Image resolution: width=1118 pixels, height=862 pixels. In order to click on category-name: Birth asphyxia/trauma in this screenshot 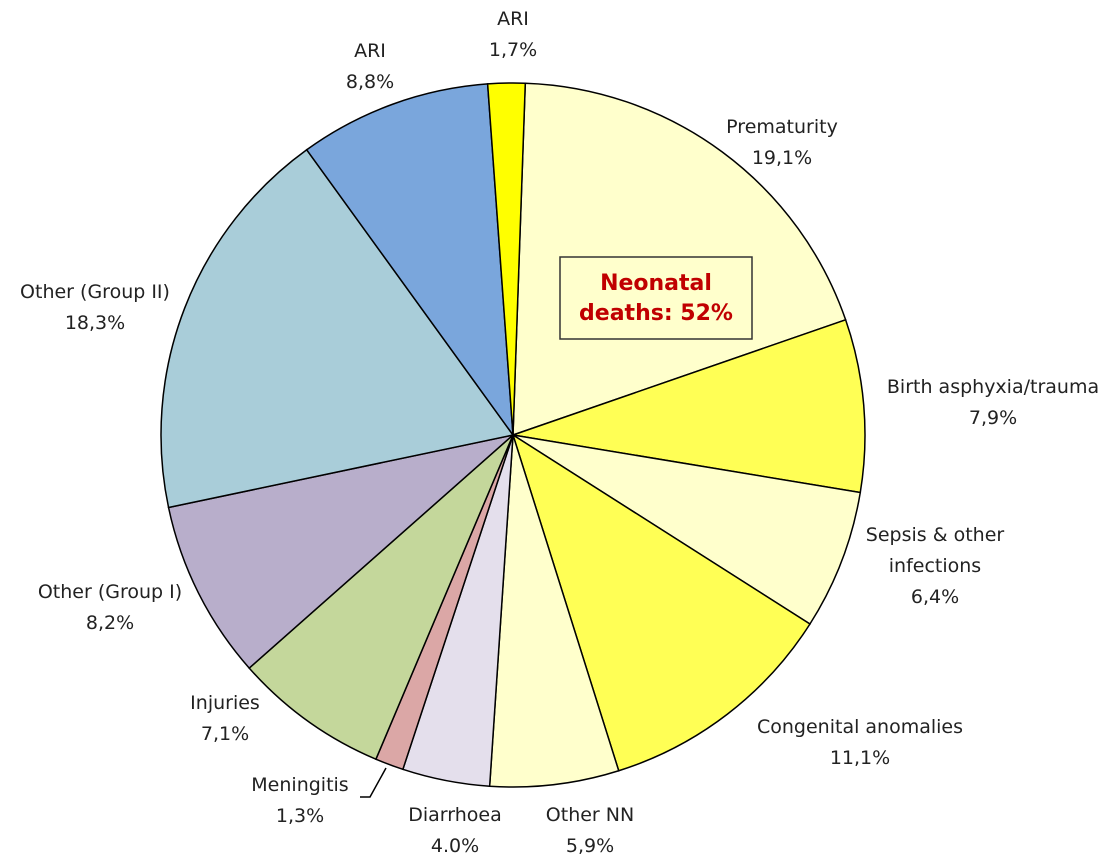, I will do `click(993, 387)`.